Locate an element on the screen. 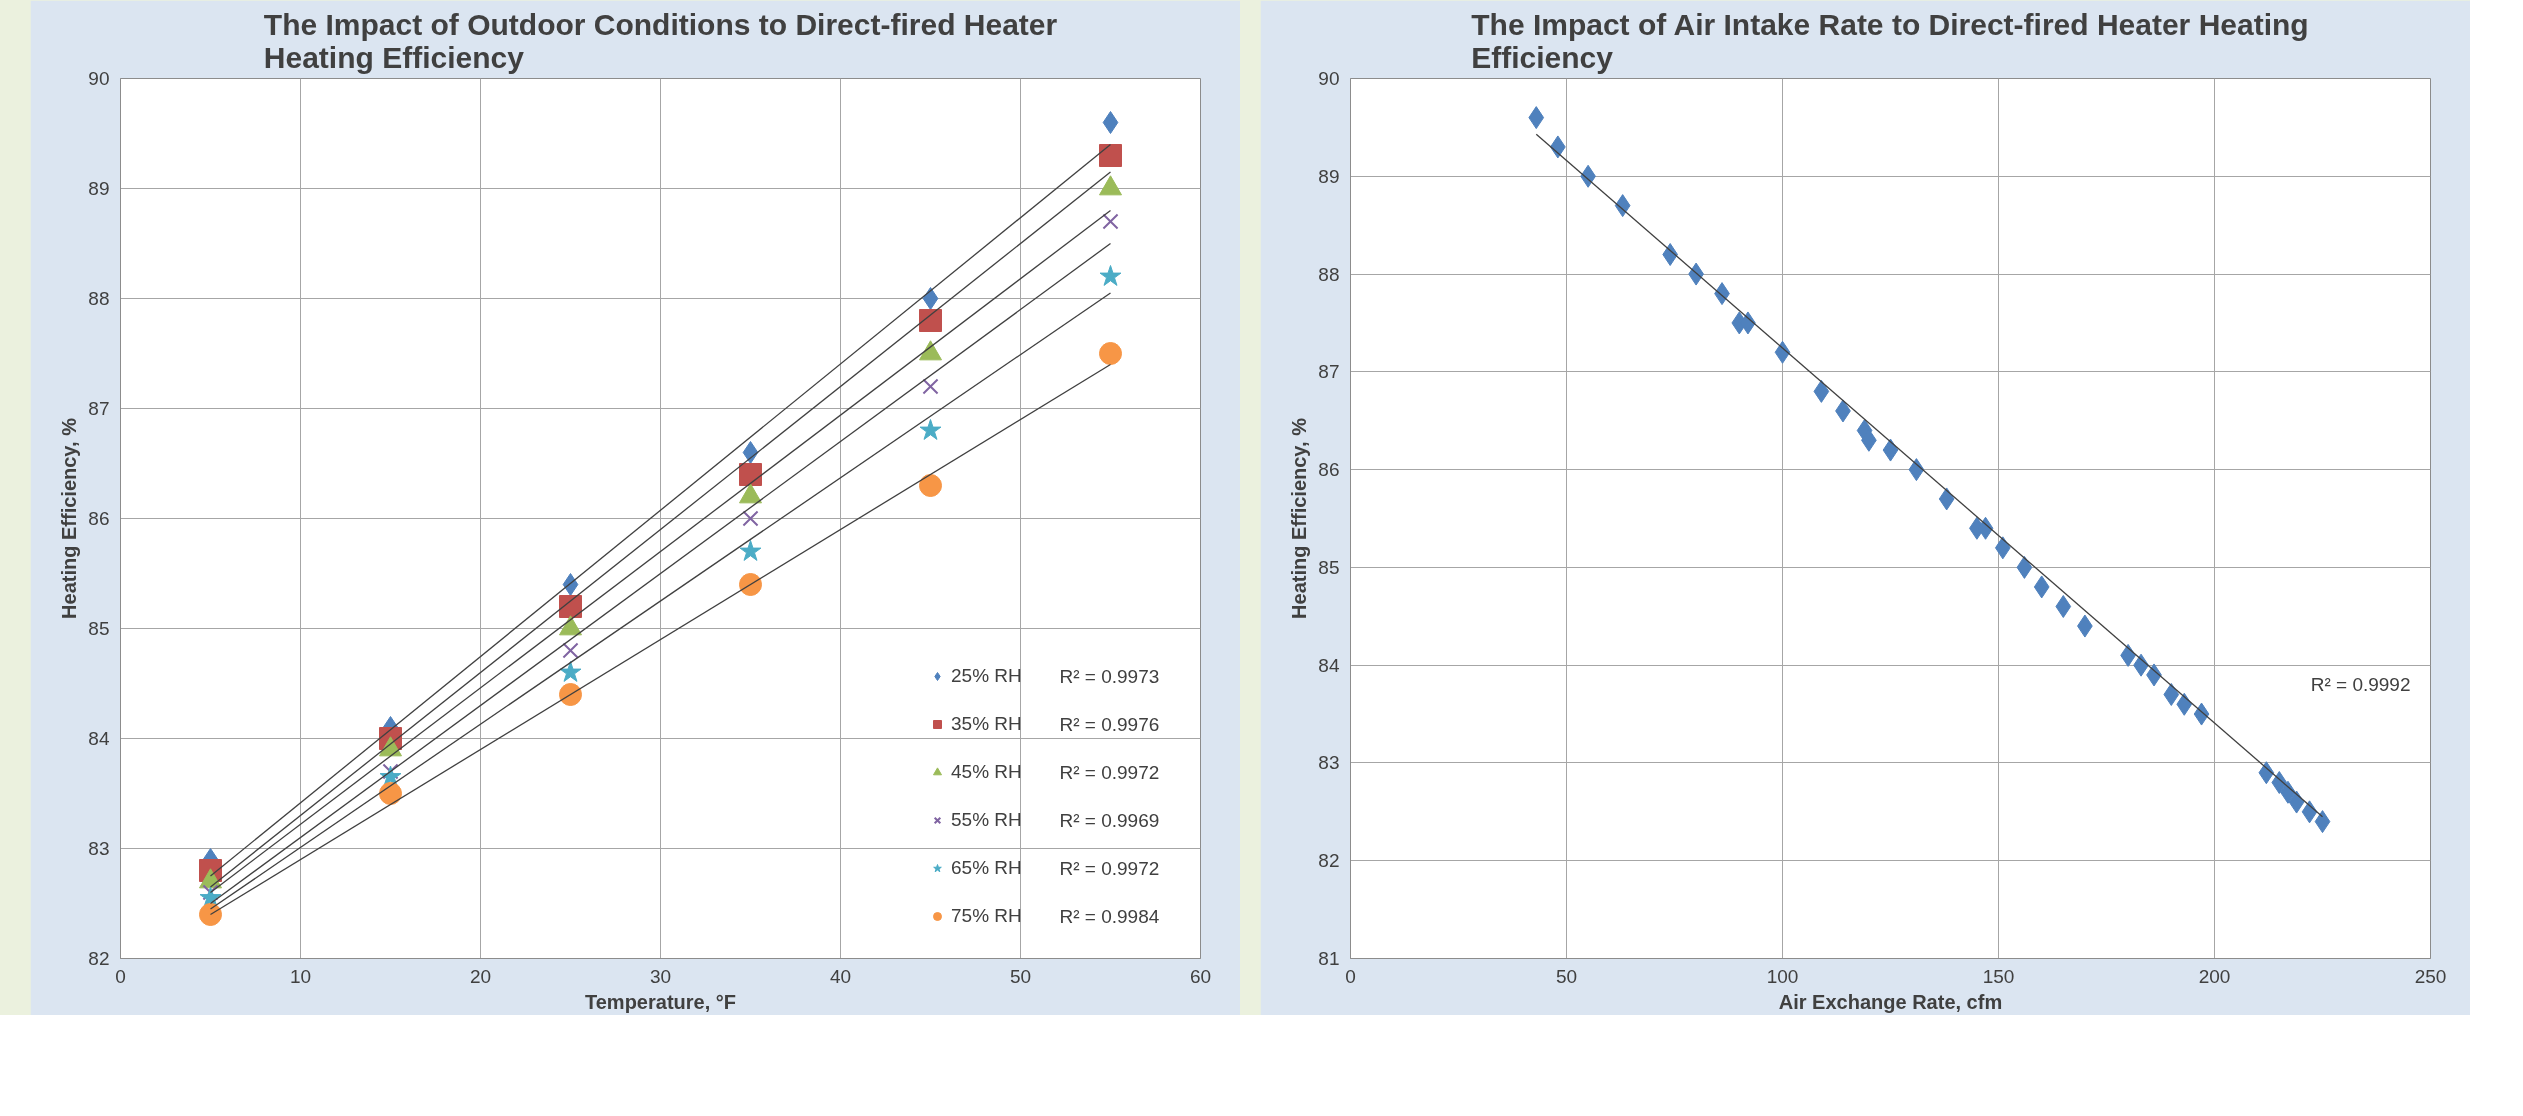  x-tick-label: 100 is located at coordinates (1782, 976).